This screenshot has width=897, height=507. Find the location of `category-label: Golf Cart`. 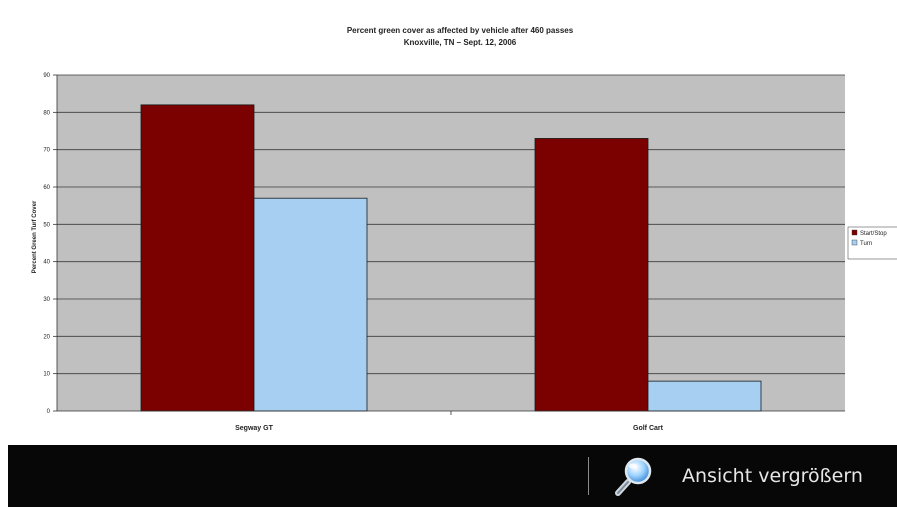

category-label: Golf Cart is located at coordinates (648, 428).